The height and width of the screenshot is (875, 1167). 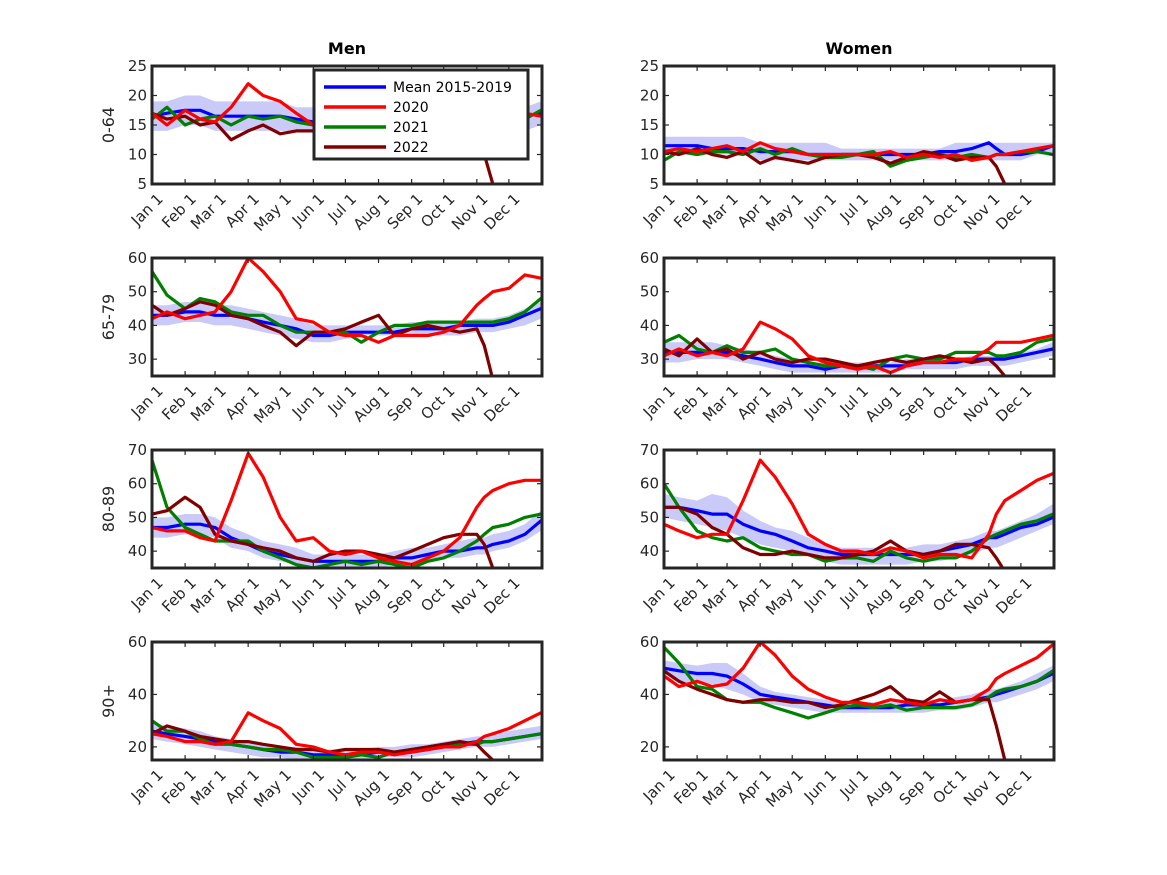 I want to click on legend-label: 2021, so click(x=411, y=128).